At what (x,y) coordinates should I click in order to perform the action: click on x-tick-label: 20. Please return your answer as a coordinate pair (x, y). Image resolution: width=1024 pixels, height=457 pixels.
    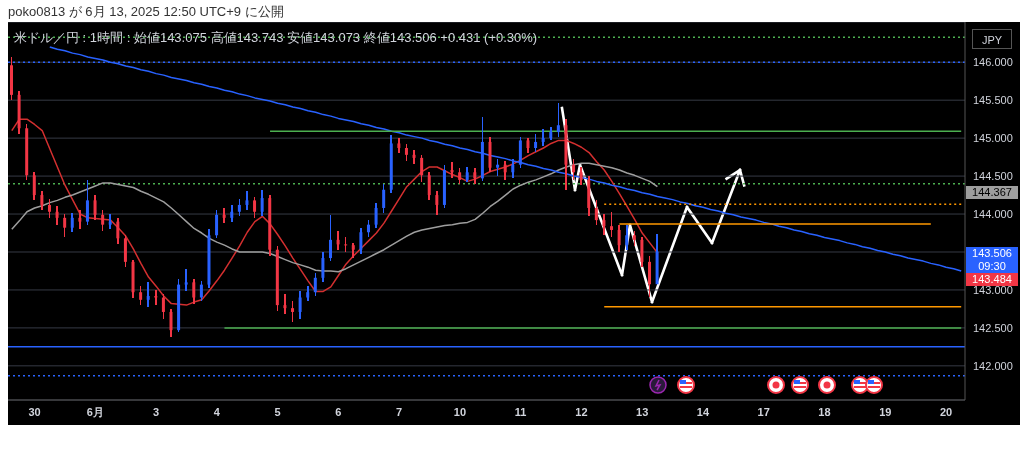
    Looking at the image, I should click on (946, 411).